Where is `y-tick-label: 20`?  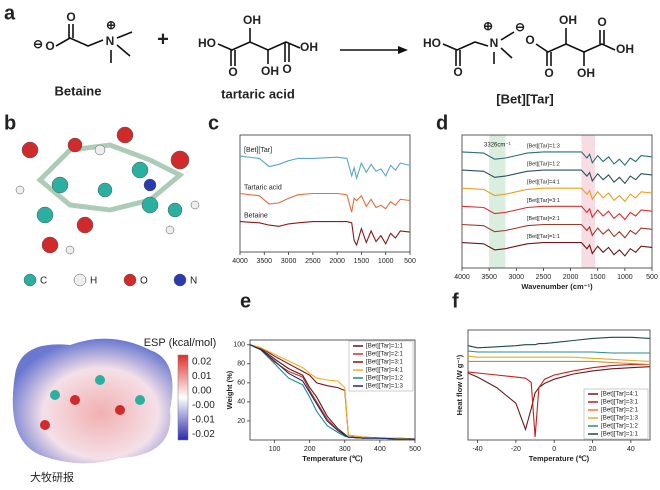
y-tick-label: 20 is located at coordinates (241, 421).